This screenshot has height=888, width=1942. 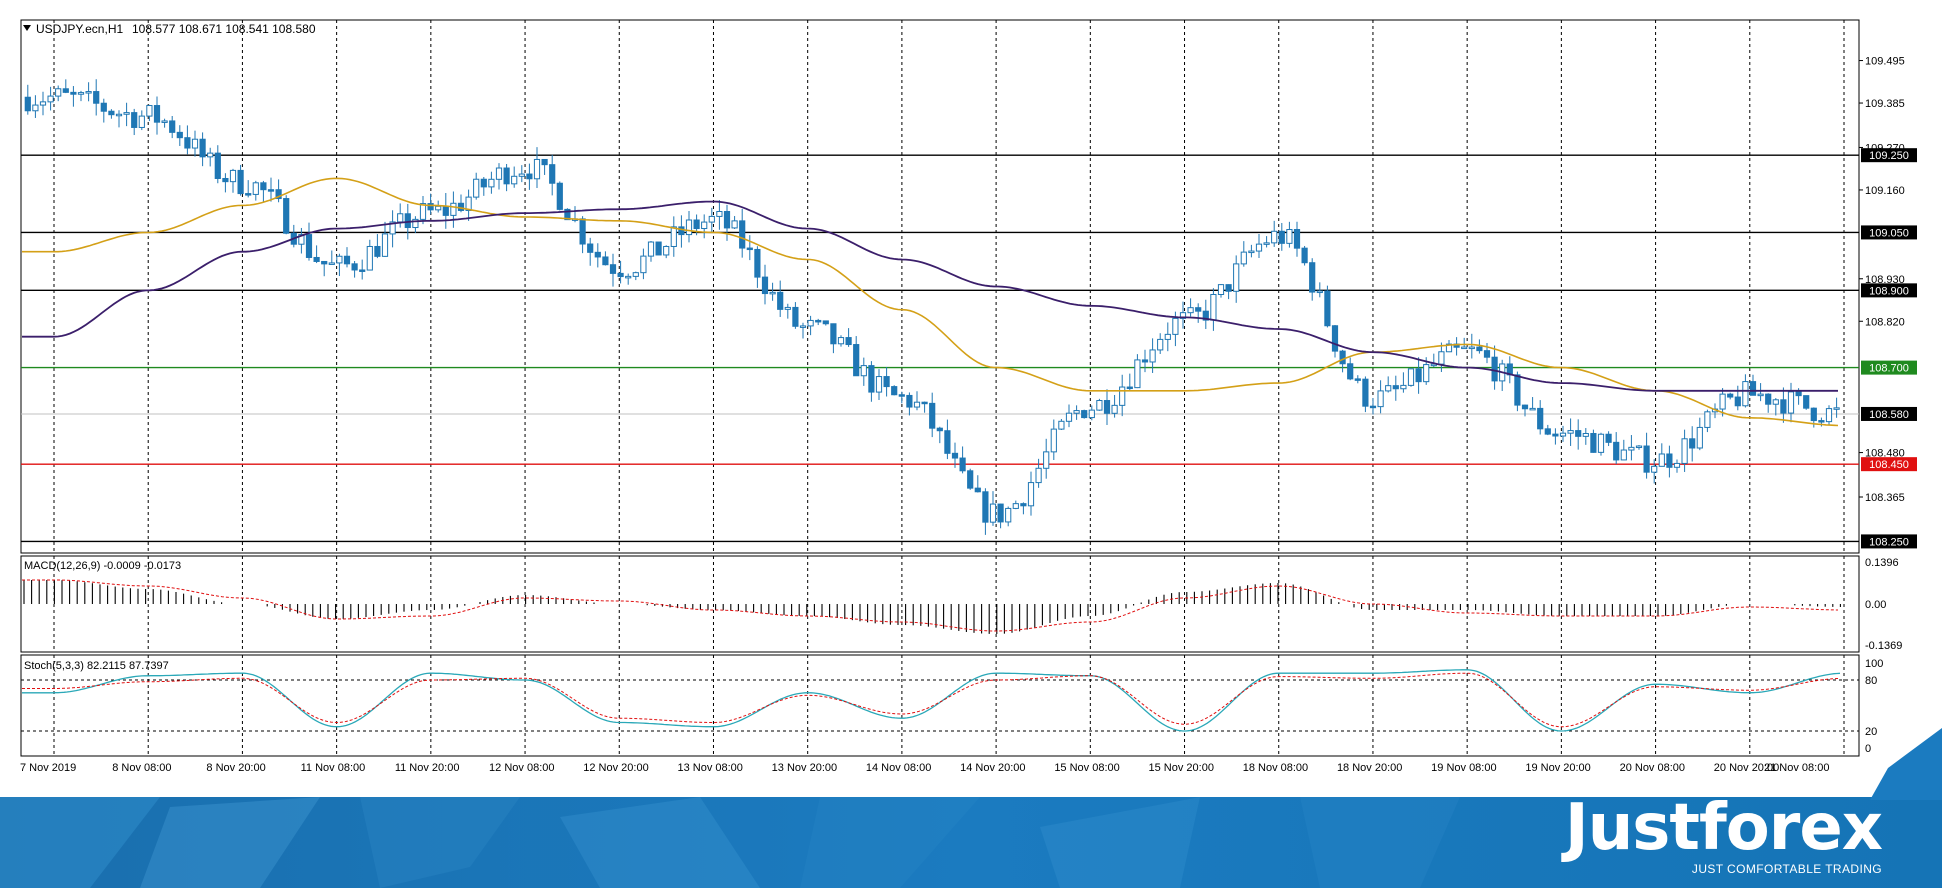 What do you see at coordinates (1275, 768) in the screenshot?
I see `time-tick-13: 18 Nov 08:00` at bounding box center [1275, 768].